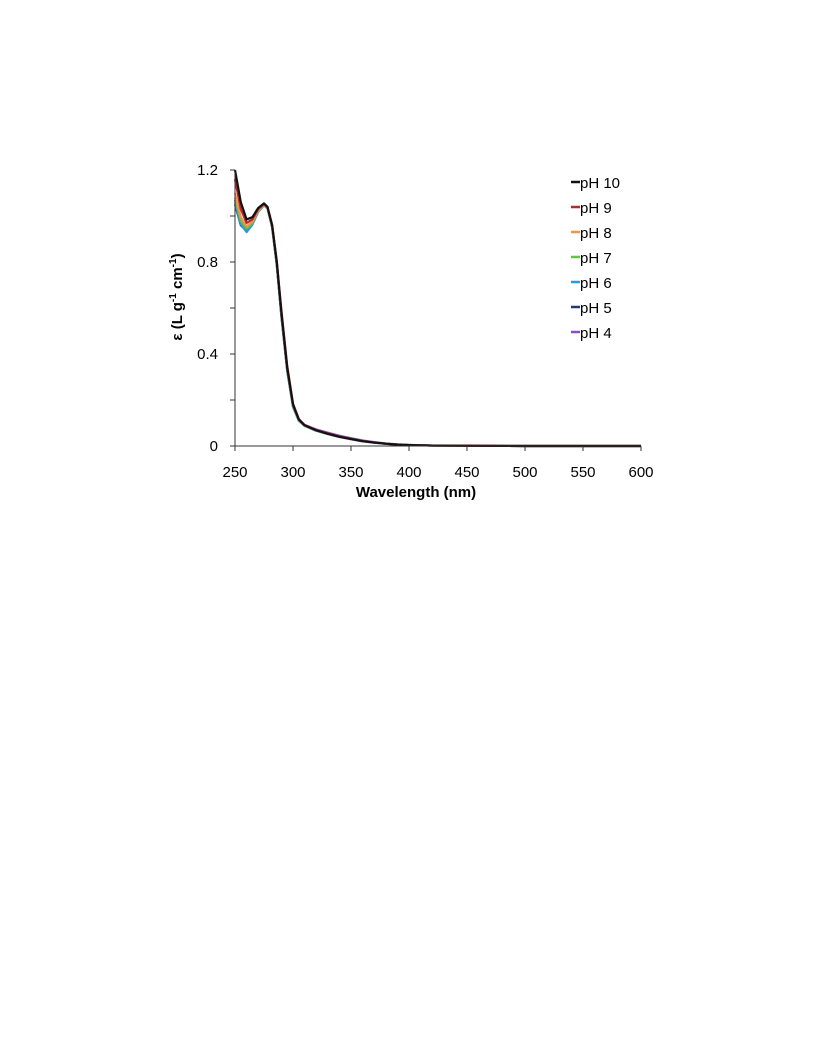 The image size is (816, 1061). I want to click on y-tick-label: 0.8, so click(207, 262).